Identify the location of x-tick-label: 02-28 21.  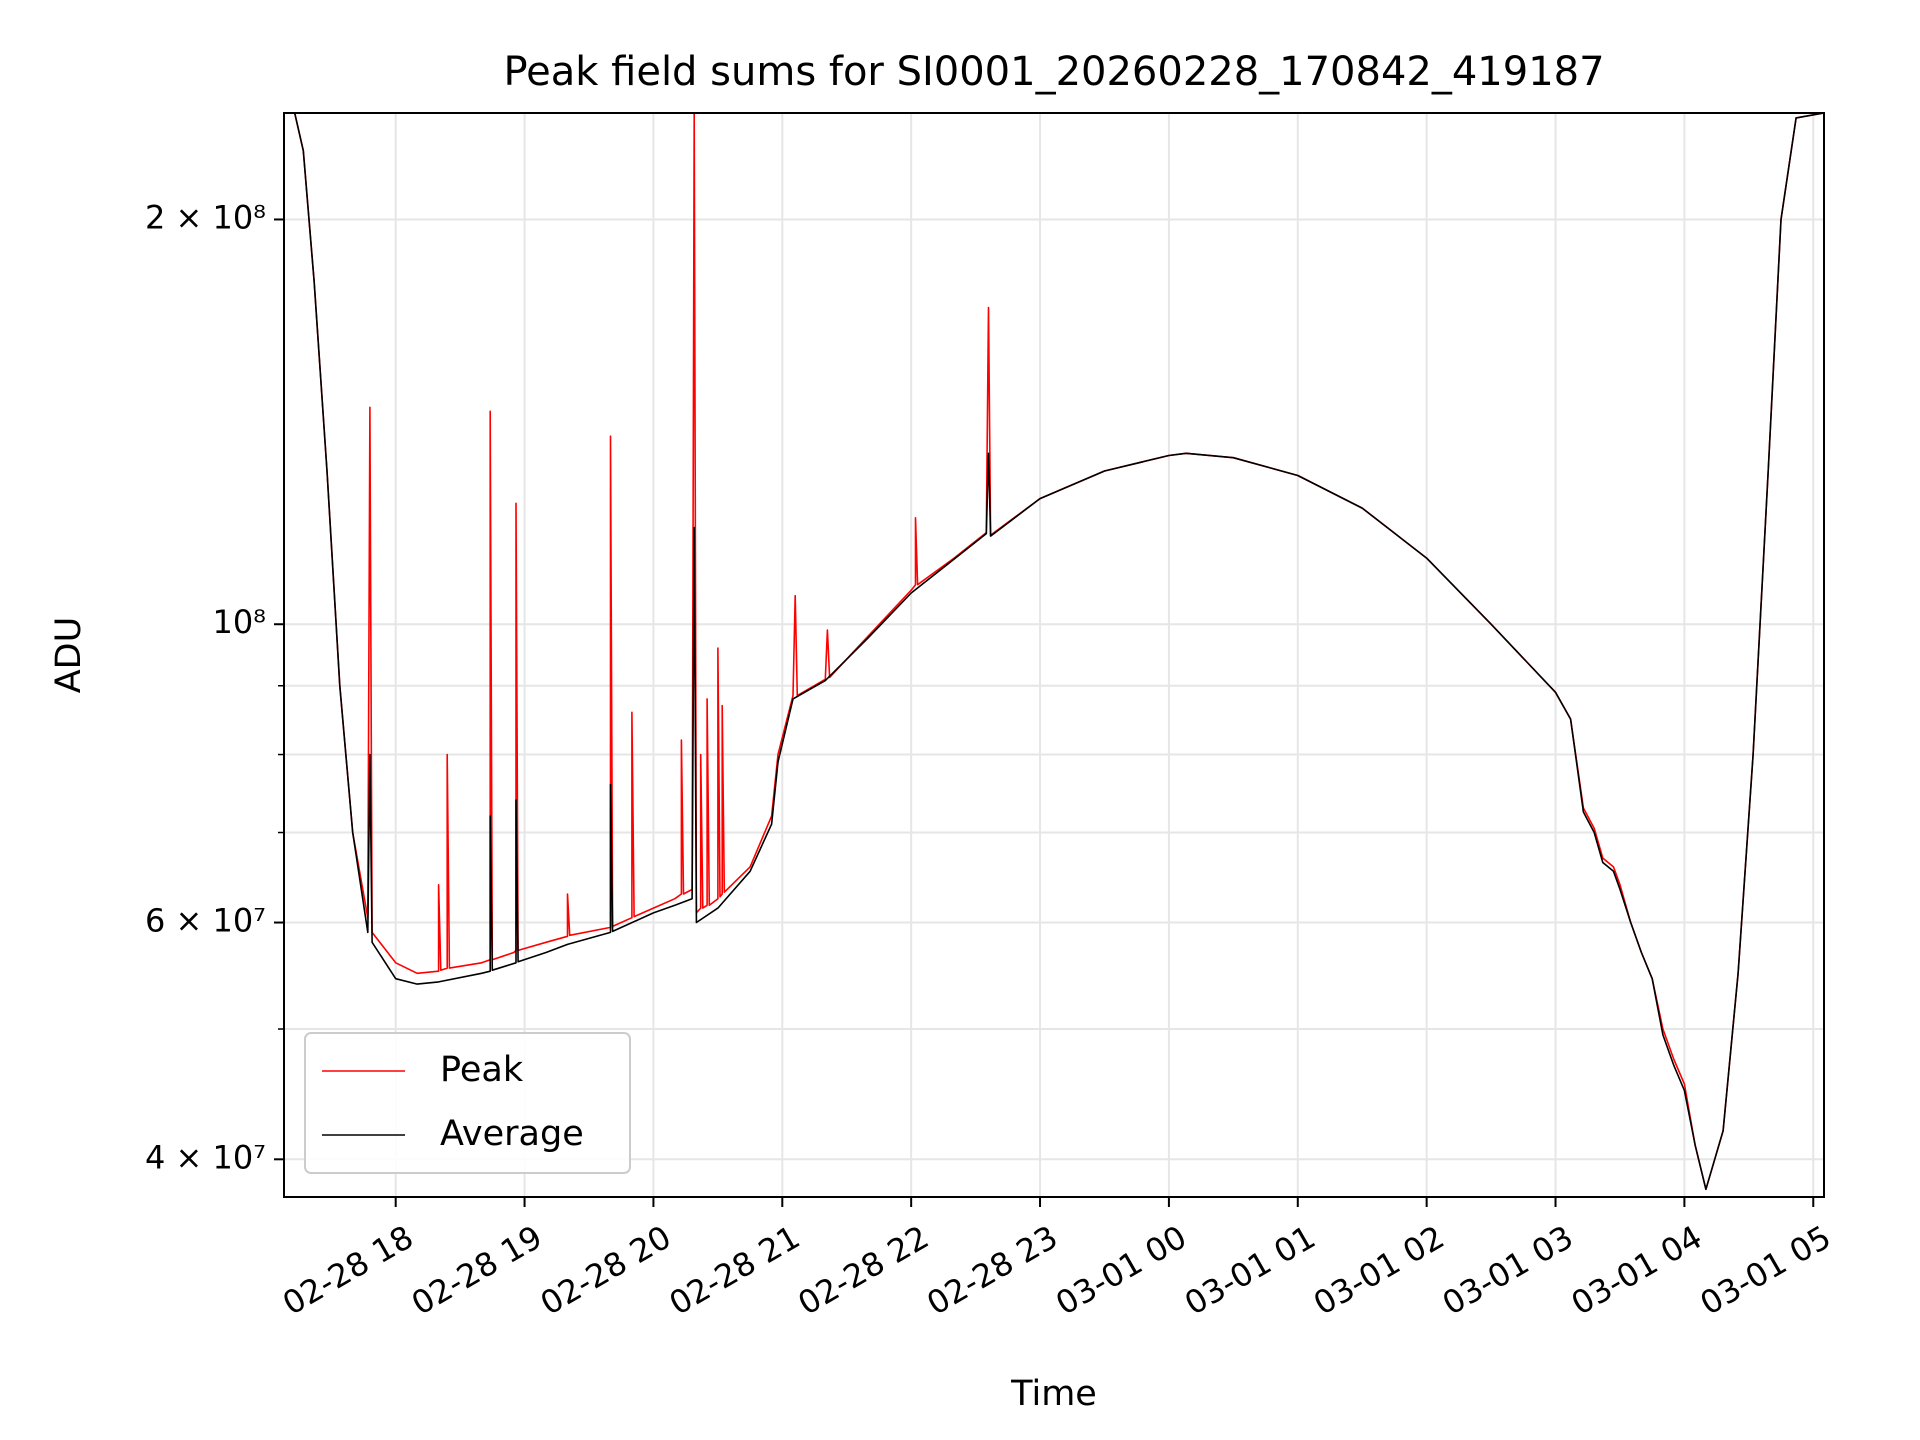
(735, 1270).